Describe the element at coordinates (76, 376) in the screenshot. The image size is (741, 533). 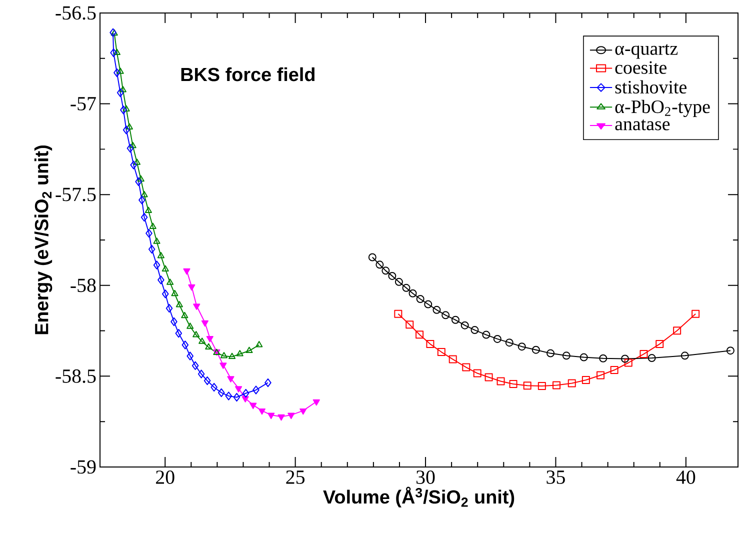
I see `y-tick-label: -58.5` at that location.